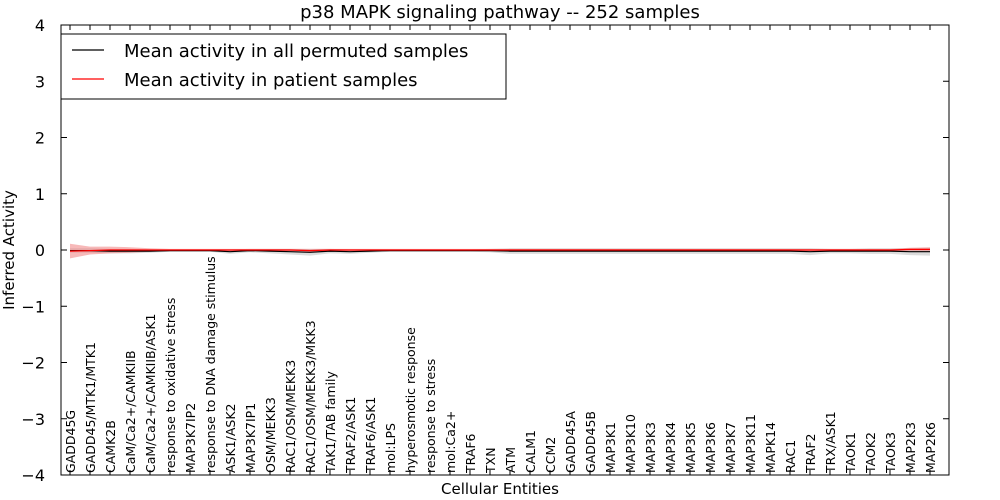 The height and width of the screenshot is (500, 1000). Describe the element at coordinates (310, 396) in the screenshot. I see `x-tick-label: RAC1/OSM/MEKK3/MKK3` at that location.